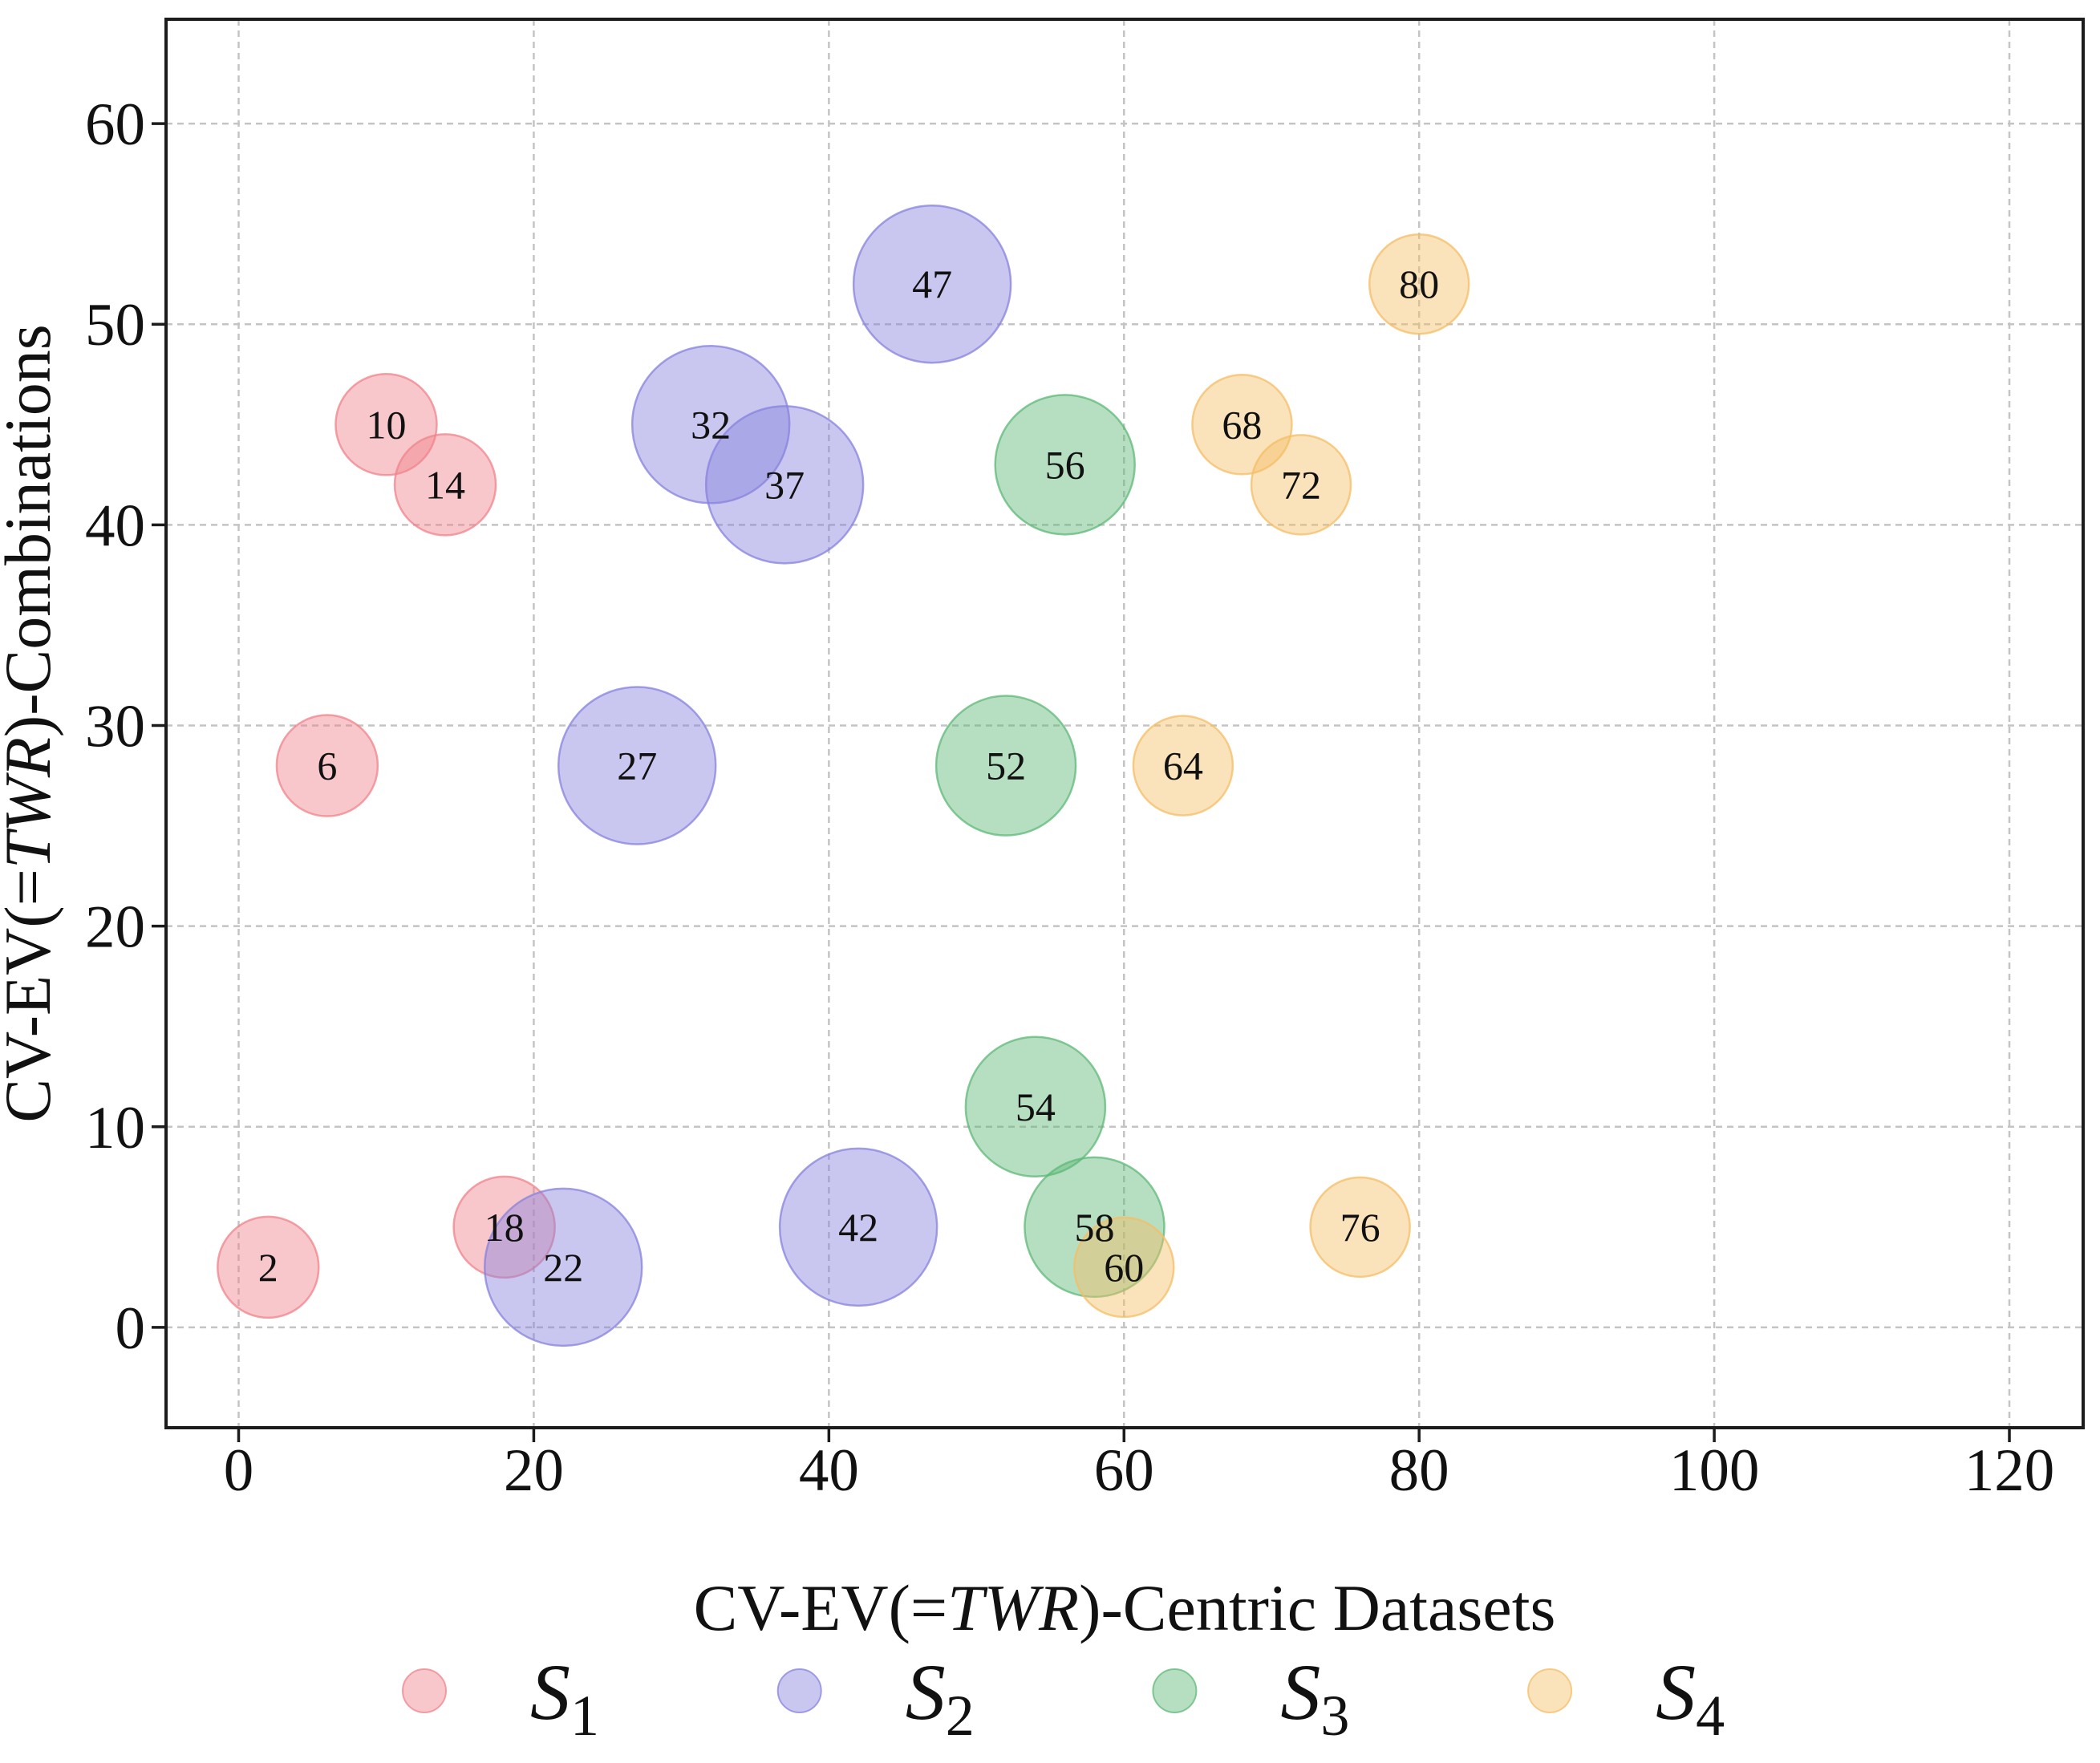  Describe the element at coordinates (584, 1716) in the screenshot. I see `legend-label-sub: 1` at that location.